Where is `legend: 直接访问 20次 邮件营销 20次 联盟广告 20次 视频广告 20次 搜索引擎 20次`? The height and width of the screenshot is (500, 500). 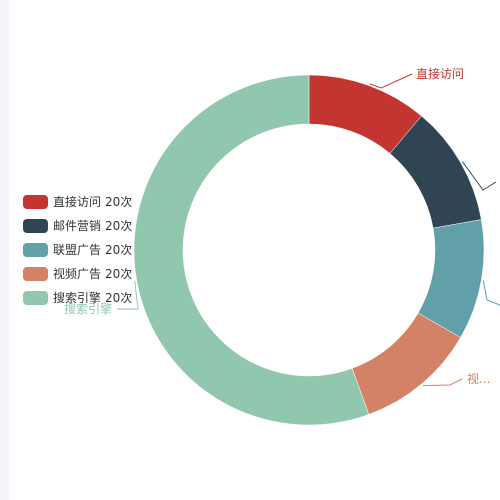
legend: 直接访问 20次 邮件营销 20次 联盟广告 20次 视频广告 20次 搜索引擎 20次 is located at coordinates (77, 249).